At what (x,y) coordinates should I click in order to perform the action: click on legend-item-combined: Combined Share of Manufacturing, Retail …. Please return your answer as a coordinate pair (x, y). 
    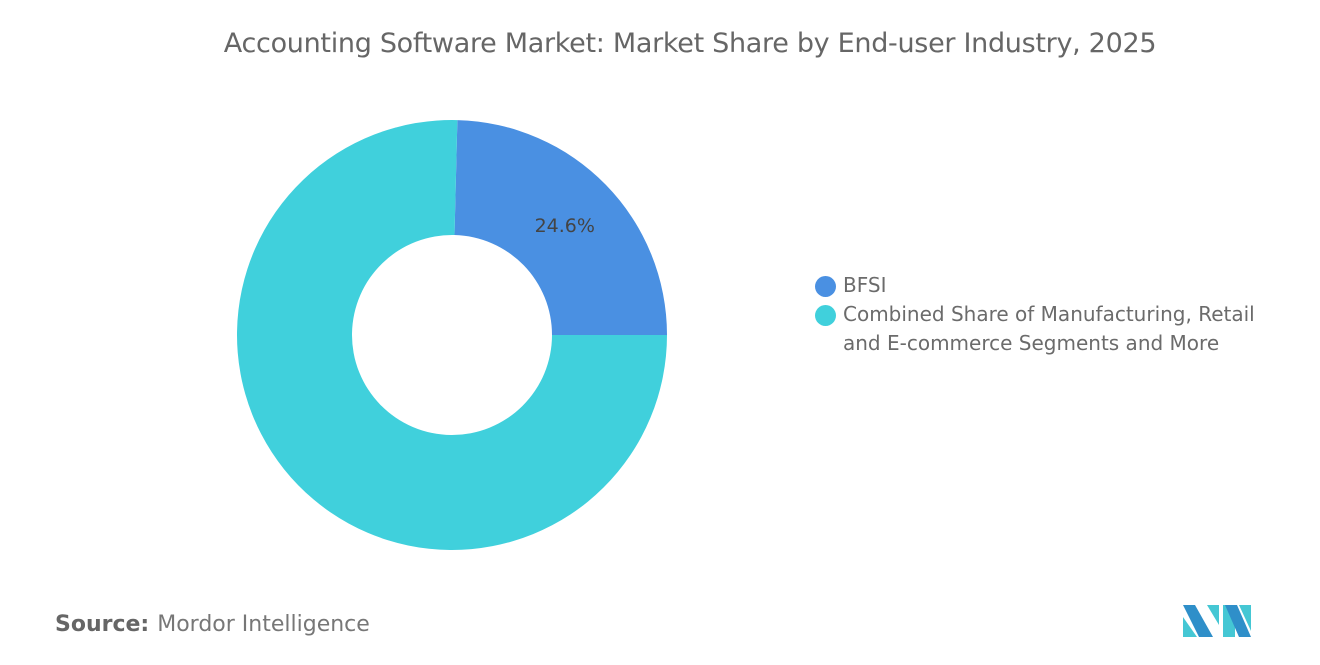
    Looking at the image, I should click on (1039, 329).